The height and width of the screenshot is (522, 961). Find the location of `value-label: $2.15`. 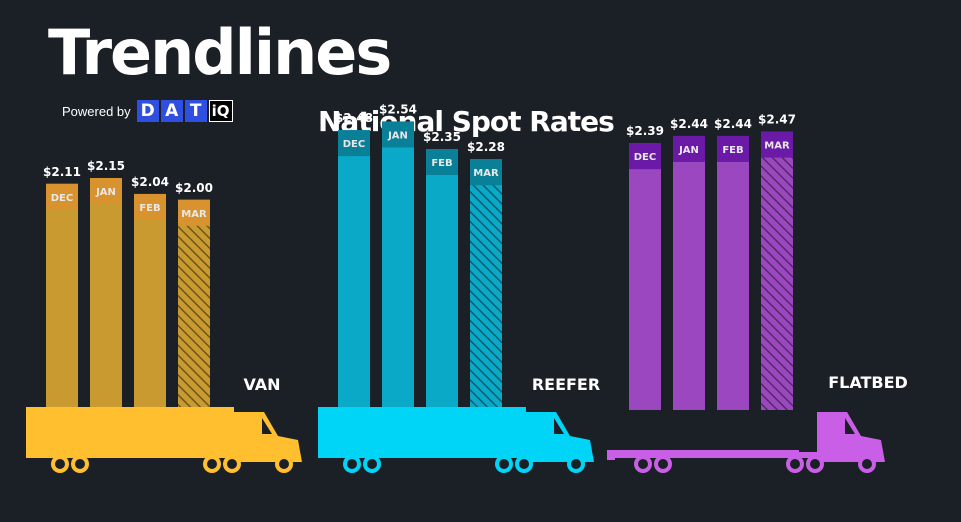

value-label: $2.15 is located at coordinates (106, 166).